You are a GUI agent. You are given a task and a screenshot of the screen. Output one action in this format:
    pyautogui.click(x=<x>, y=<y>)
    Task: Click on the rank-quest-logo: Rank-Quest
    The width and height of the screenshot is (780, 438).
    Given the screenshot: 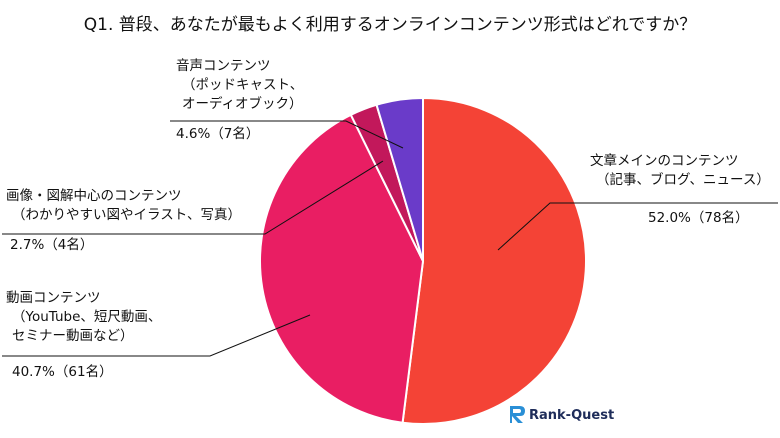 What is the action you would take?
    pyautogui.click(x=562, y=414)
    